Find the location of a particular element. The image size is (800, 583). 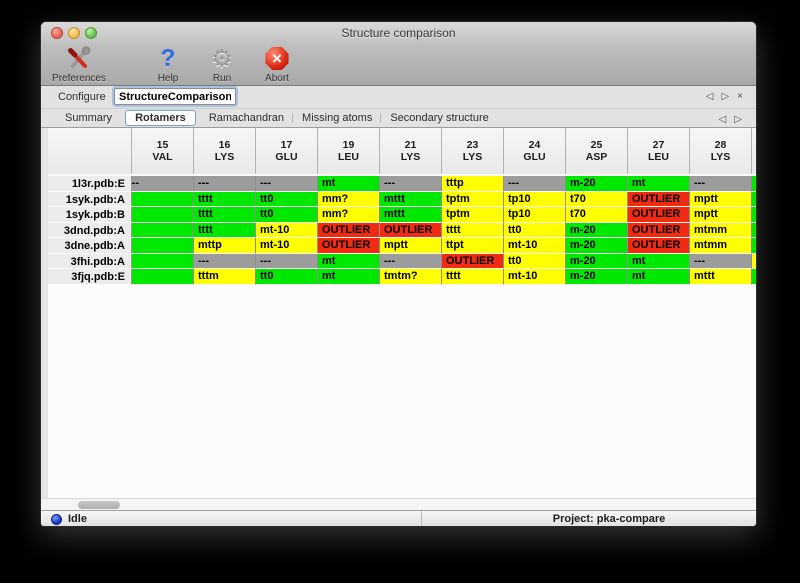

tab-secondary-structure: Secondary structure is located at coordinates (438, 118).